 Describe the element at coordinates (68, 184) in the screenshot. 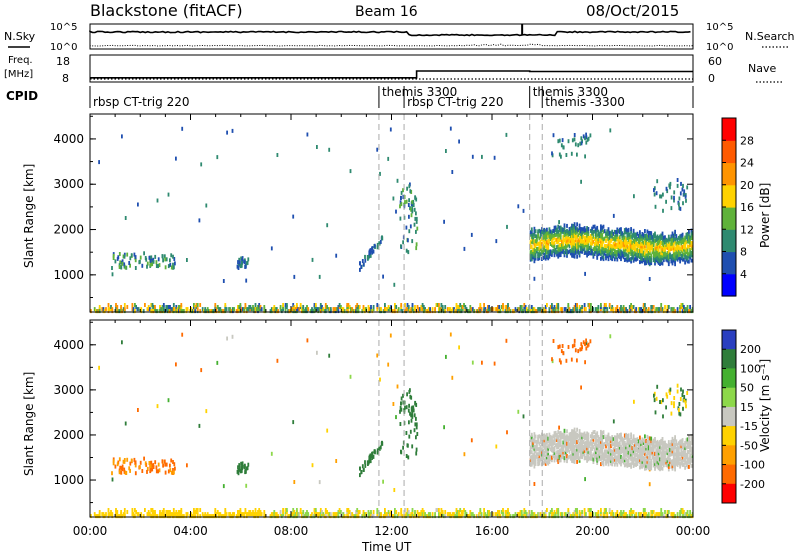

I see `y-tick-label: 3000` at that location.